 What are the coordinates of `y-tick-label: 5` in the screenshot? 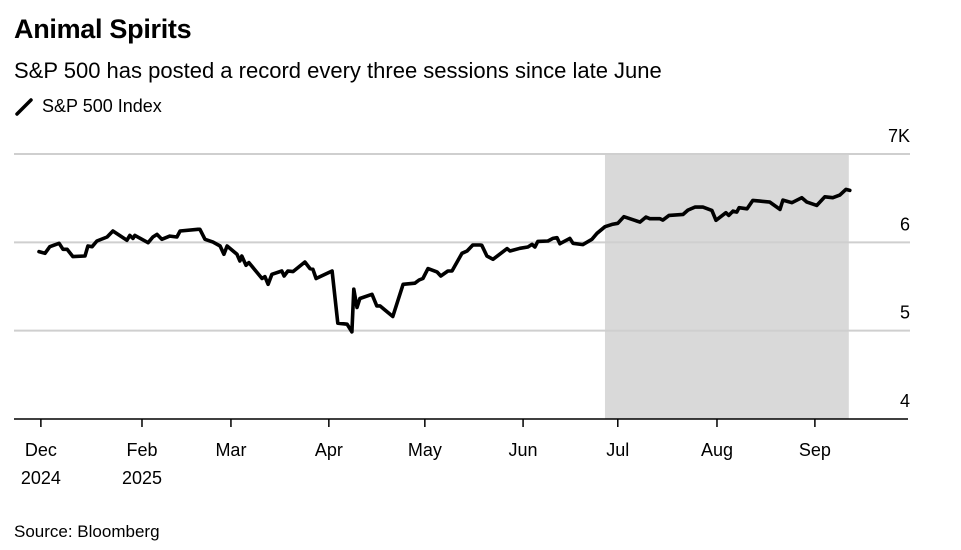 It's located at (905, 313).